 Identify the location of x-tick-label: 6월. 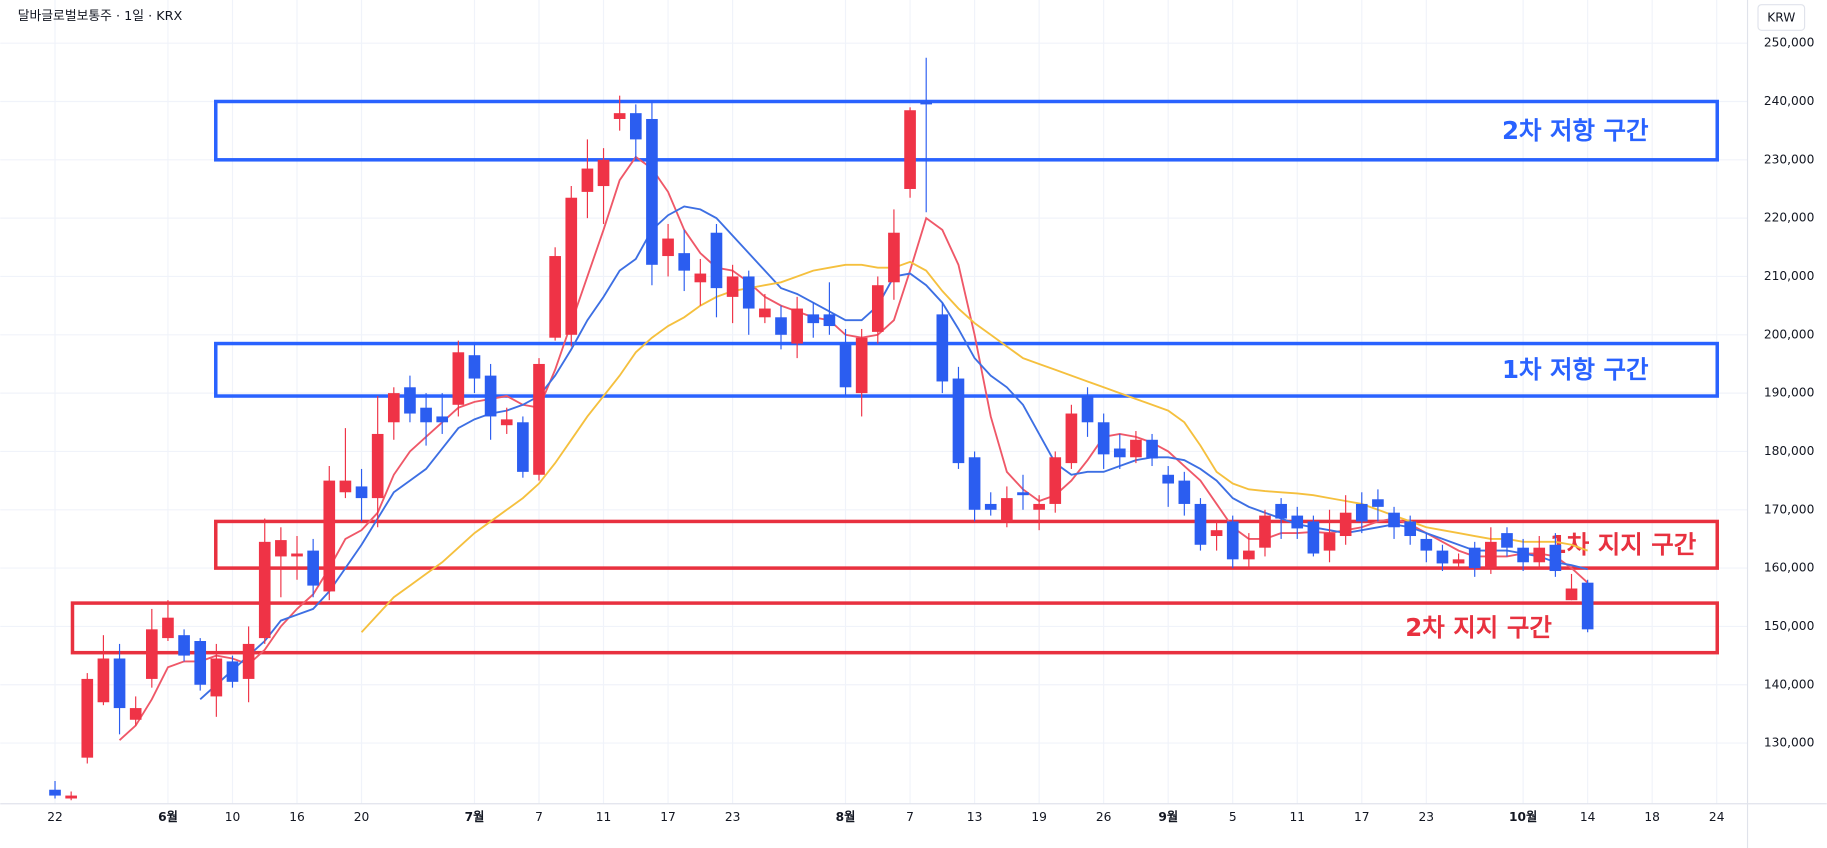
(168, 816).